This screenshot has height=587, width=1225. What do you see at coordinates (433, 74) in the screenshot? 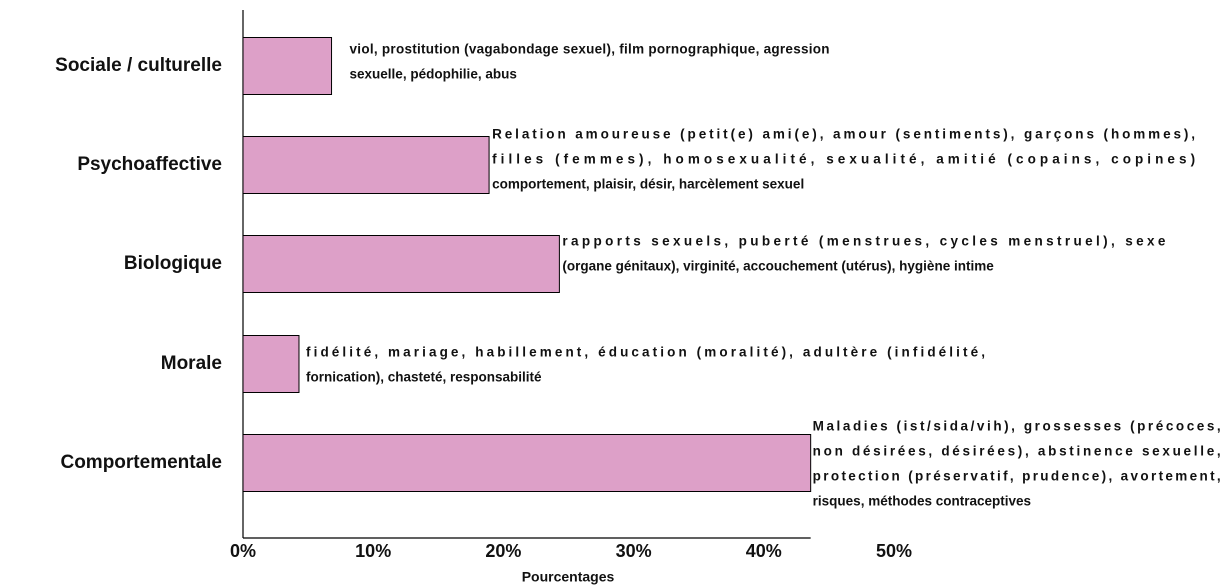
I see `bar-annotation: sexuelle, pédophilie, abus` at bounding box center [433, 74].